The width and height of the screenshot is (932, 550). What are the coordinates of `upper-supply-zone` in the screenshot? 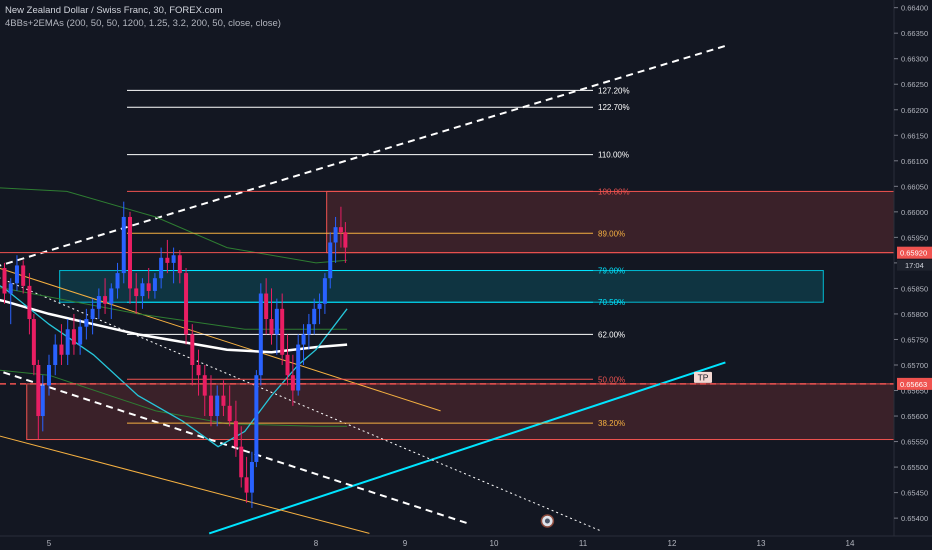 It's located at (617, 222).